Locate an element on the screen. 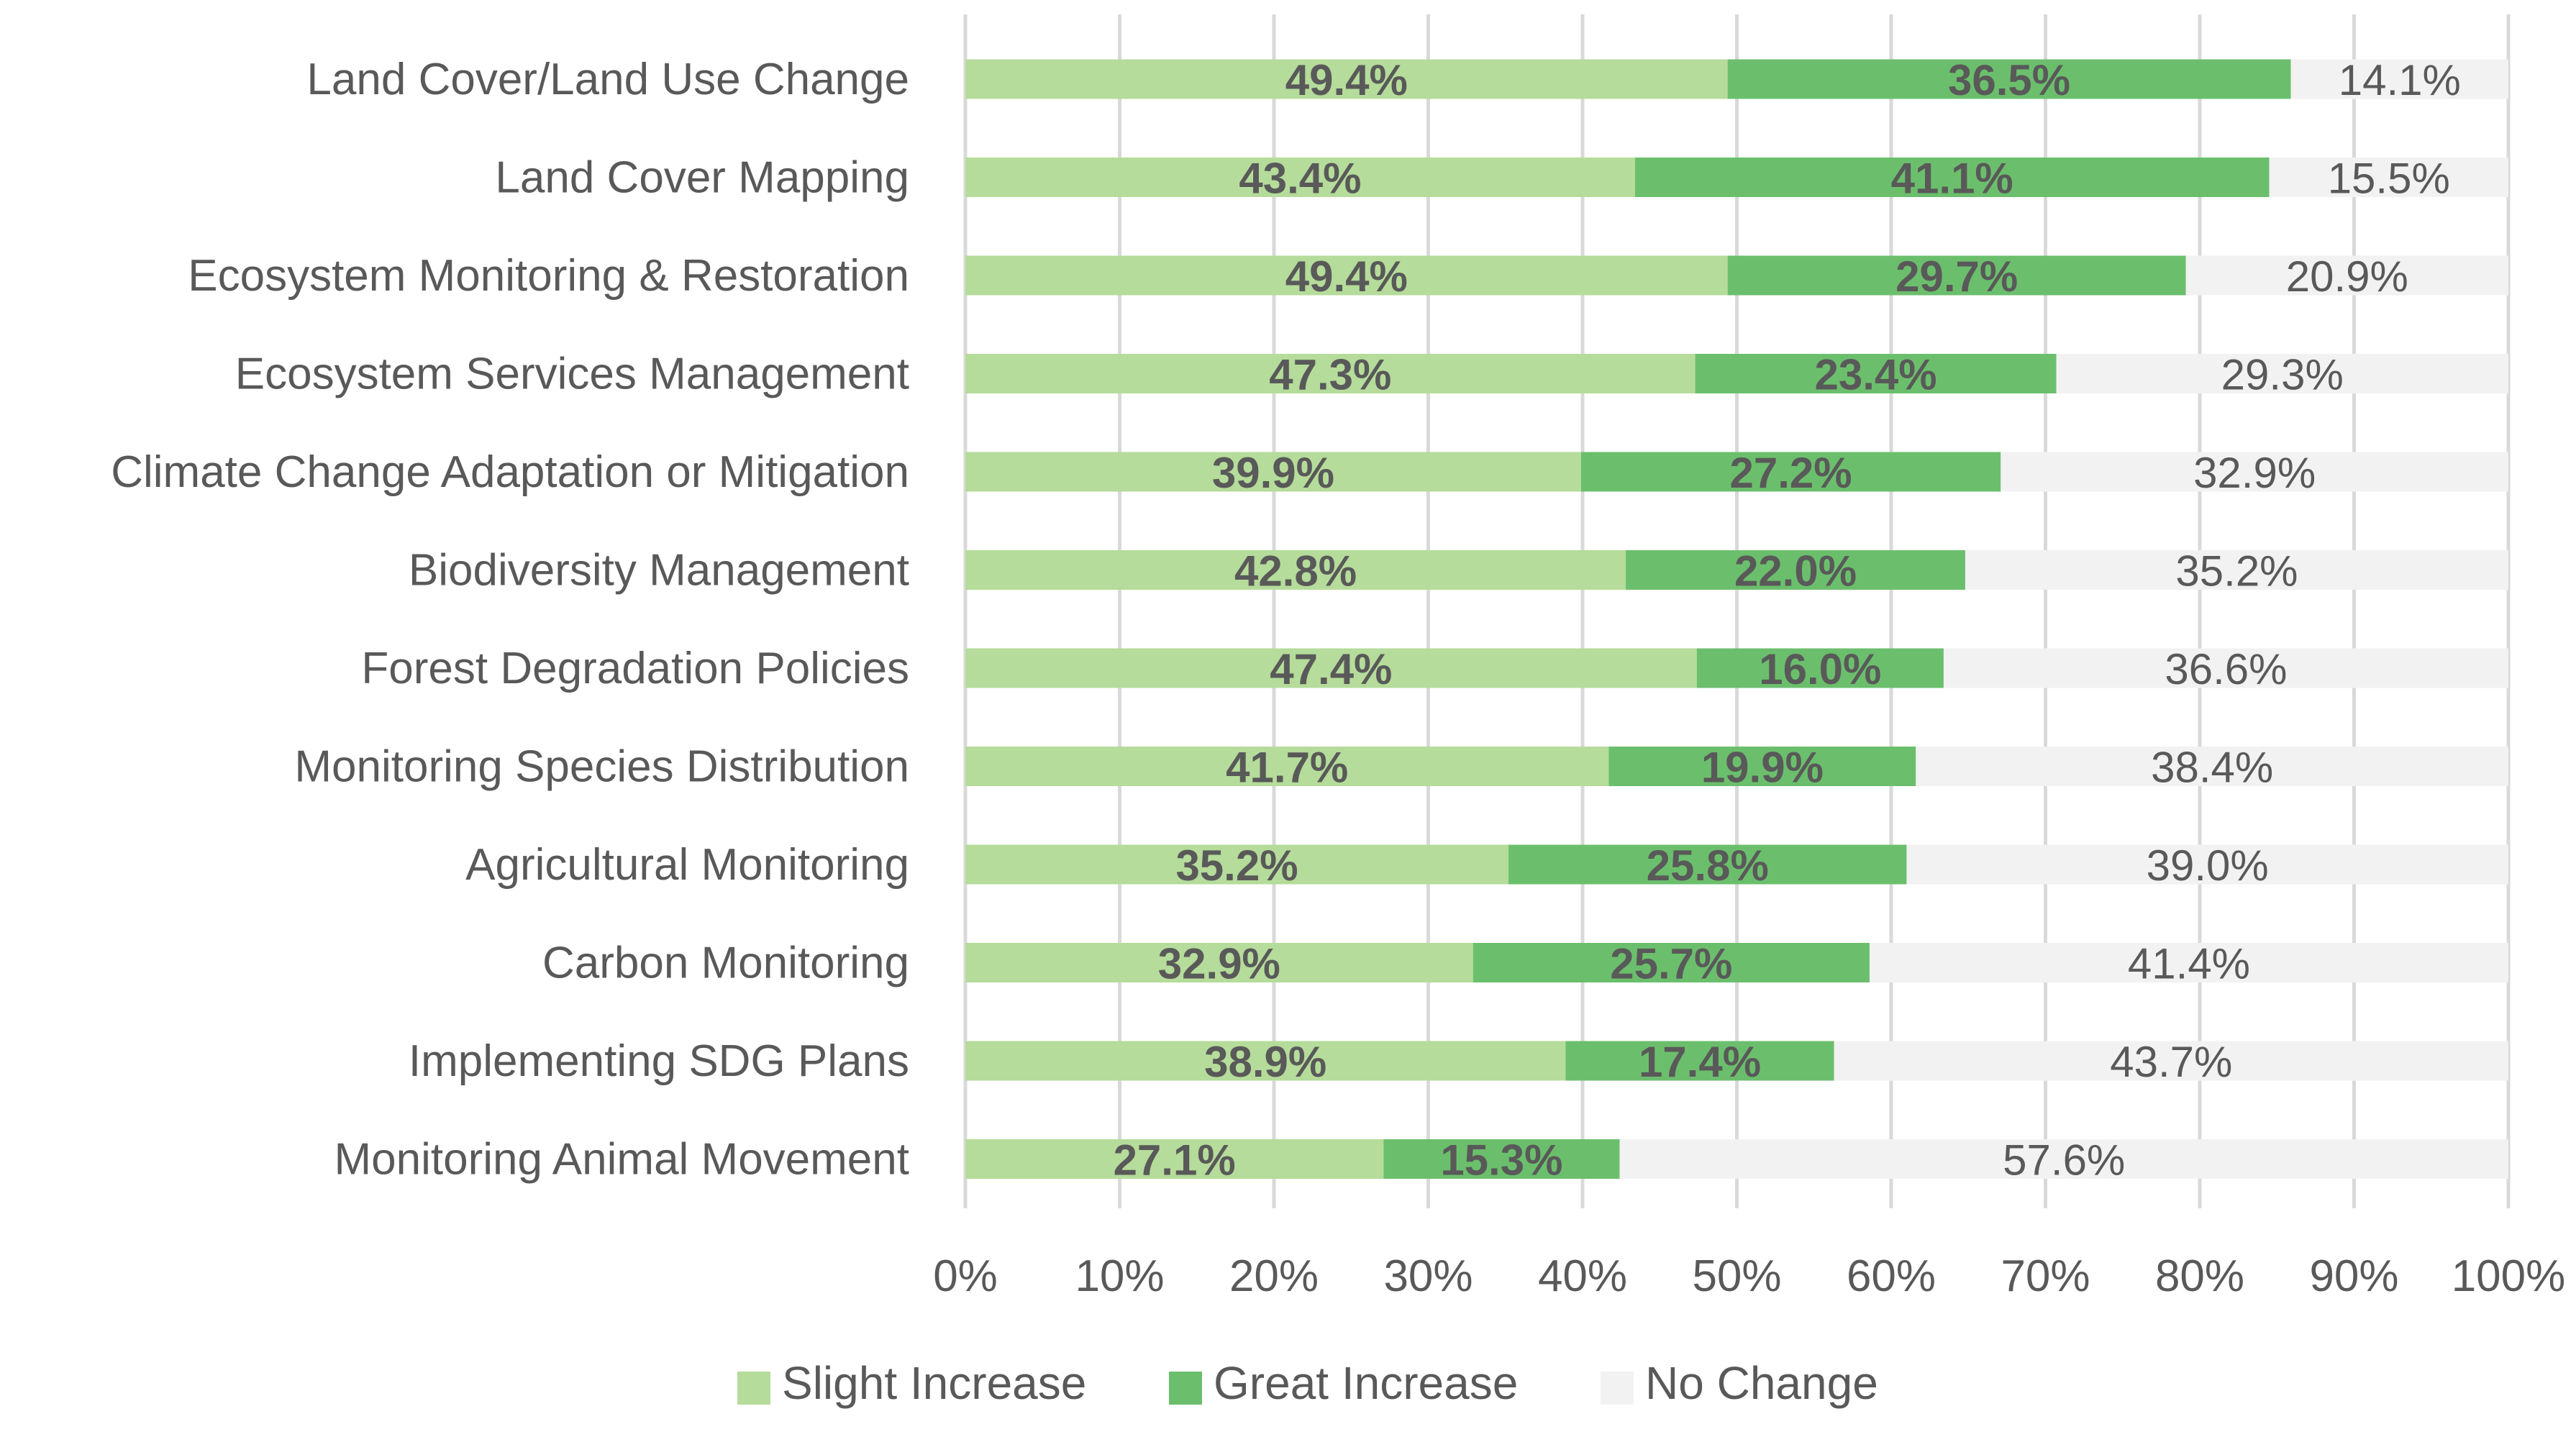 The image size is (2576, 1437). data-label: 20.9% is located at coordinates (2347, 276).